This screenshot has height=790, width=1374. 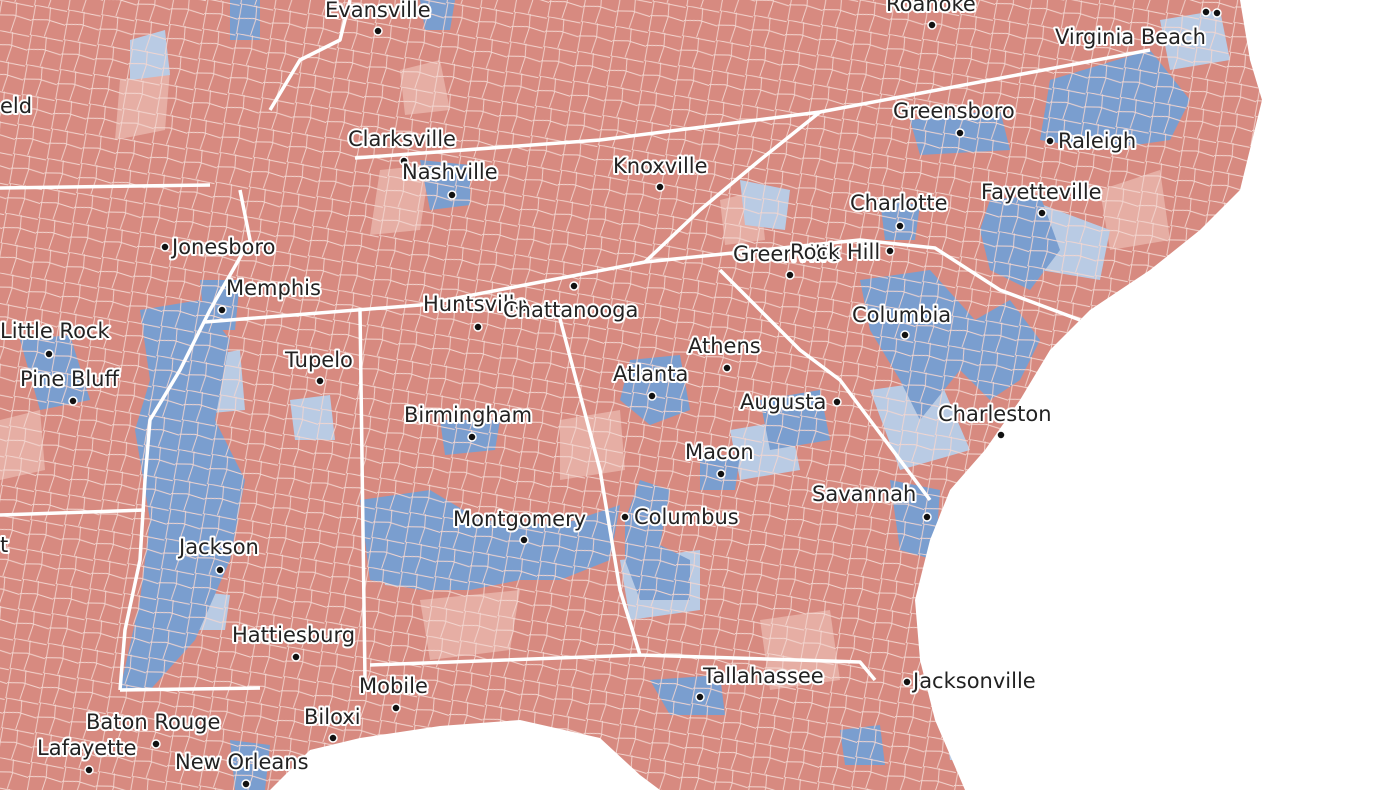 What do you see at coordinates (570, 310) in the screenshot?
I see `city-label: Chattanooga` at bounding box center [570, 310].